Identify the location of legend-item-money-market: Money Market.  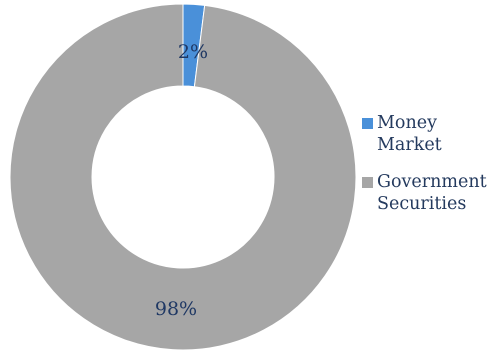
(431, 134).